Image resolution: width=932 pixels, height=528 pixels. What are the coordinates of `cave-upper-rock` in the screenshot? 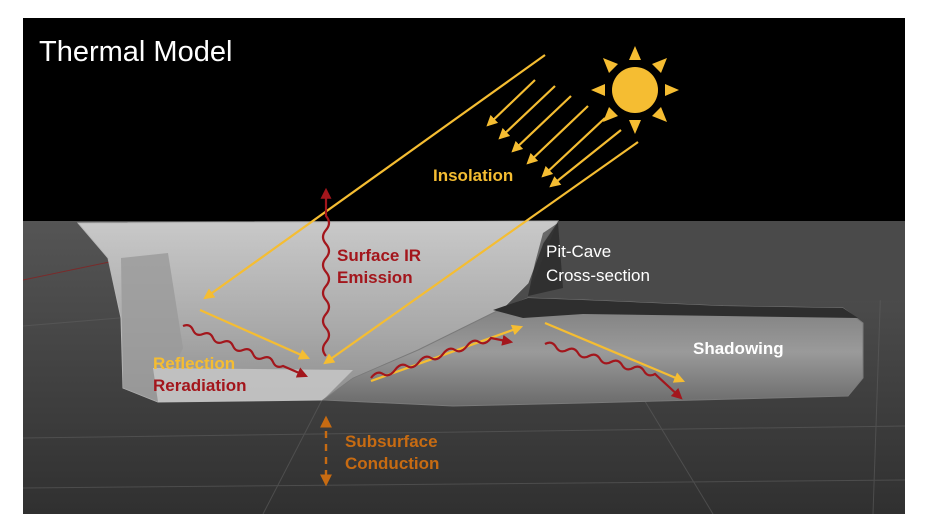 It's located at (716, 261).